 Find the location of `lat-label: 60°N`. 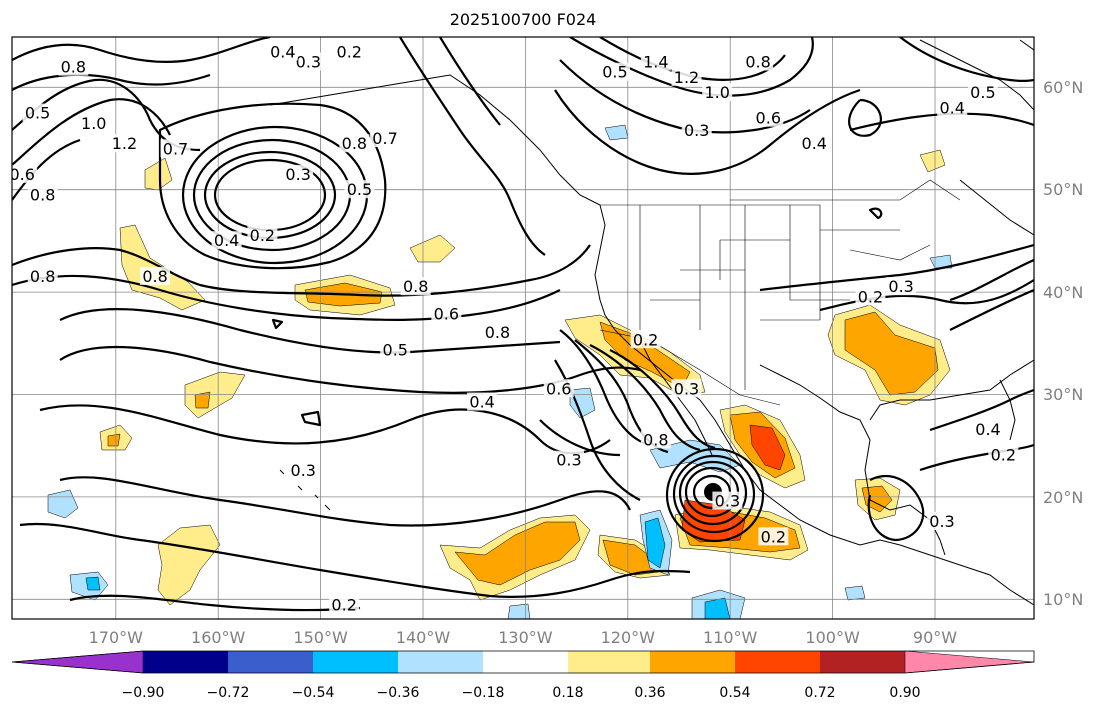

lat-label: 60°N is located at coordinates (1063, 87).